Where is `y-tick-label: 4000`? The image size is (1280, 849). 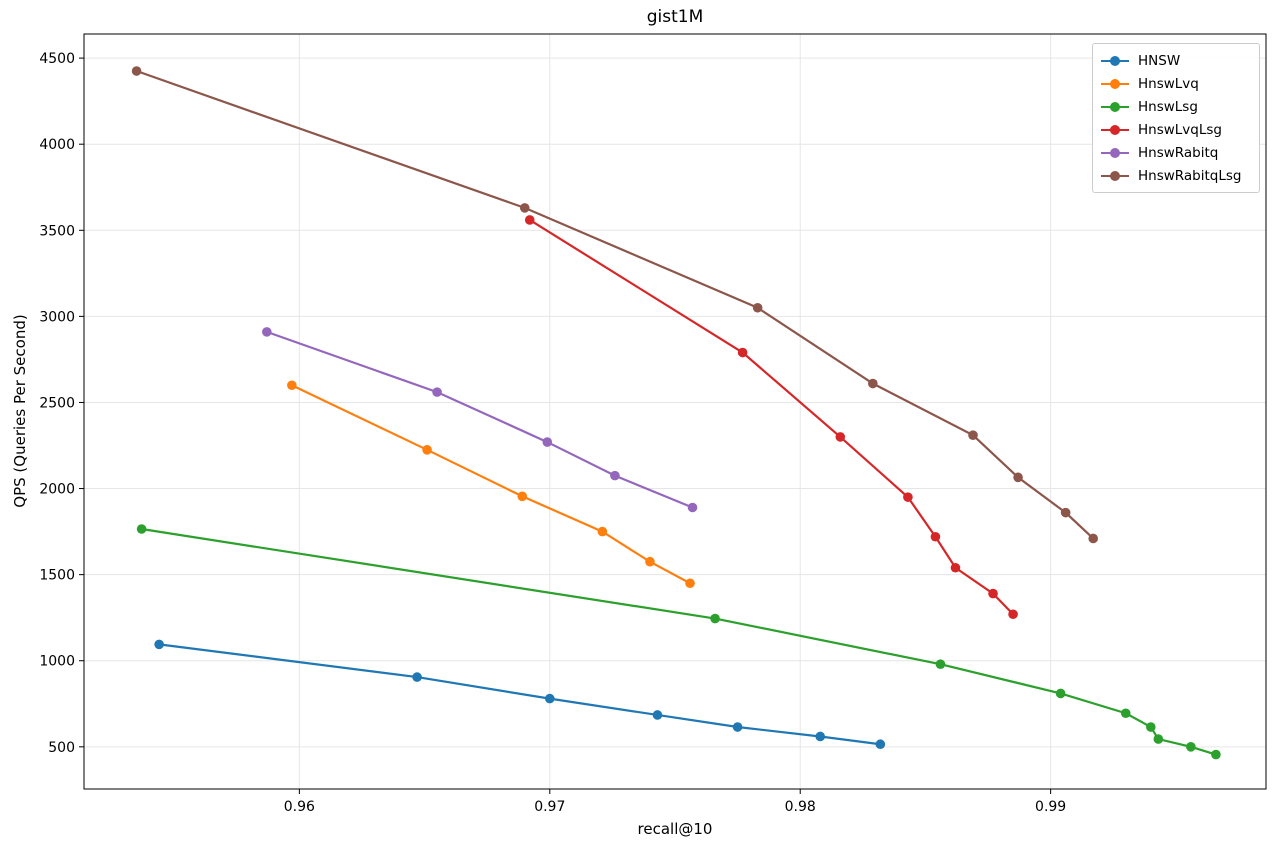
y-tick-label: 4000 is located at coordinates (57, 145).